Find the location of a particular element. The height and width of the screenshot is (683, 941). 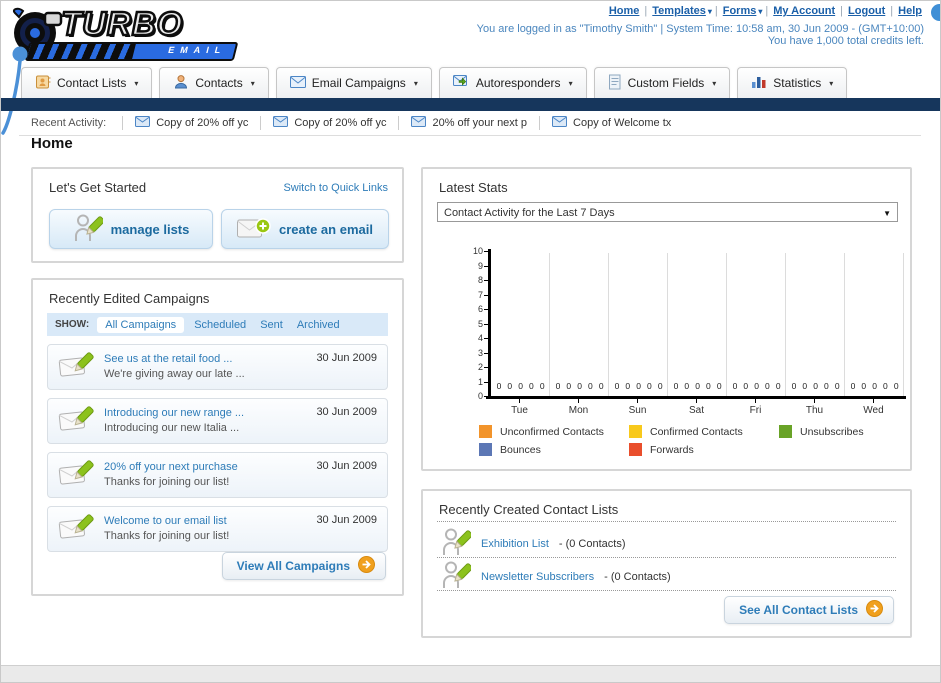

get-started-title: Let's Get Started is located at coordinates (98, 187).